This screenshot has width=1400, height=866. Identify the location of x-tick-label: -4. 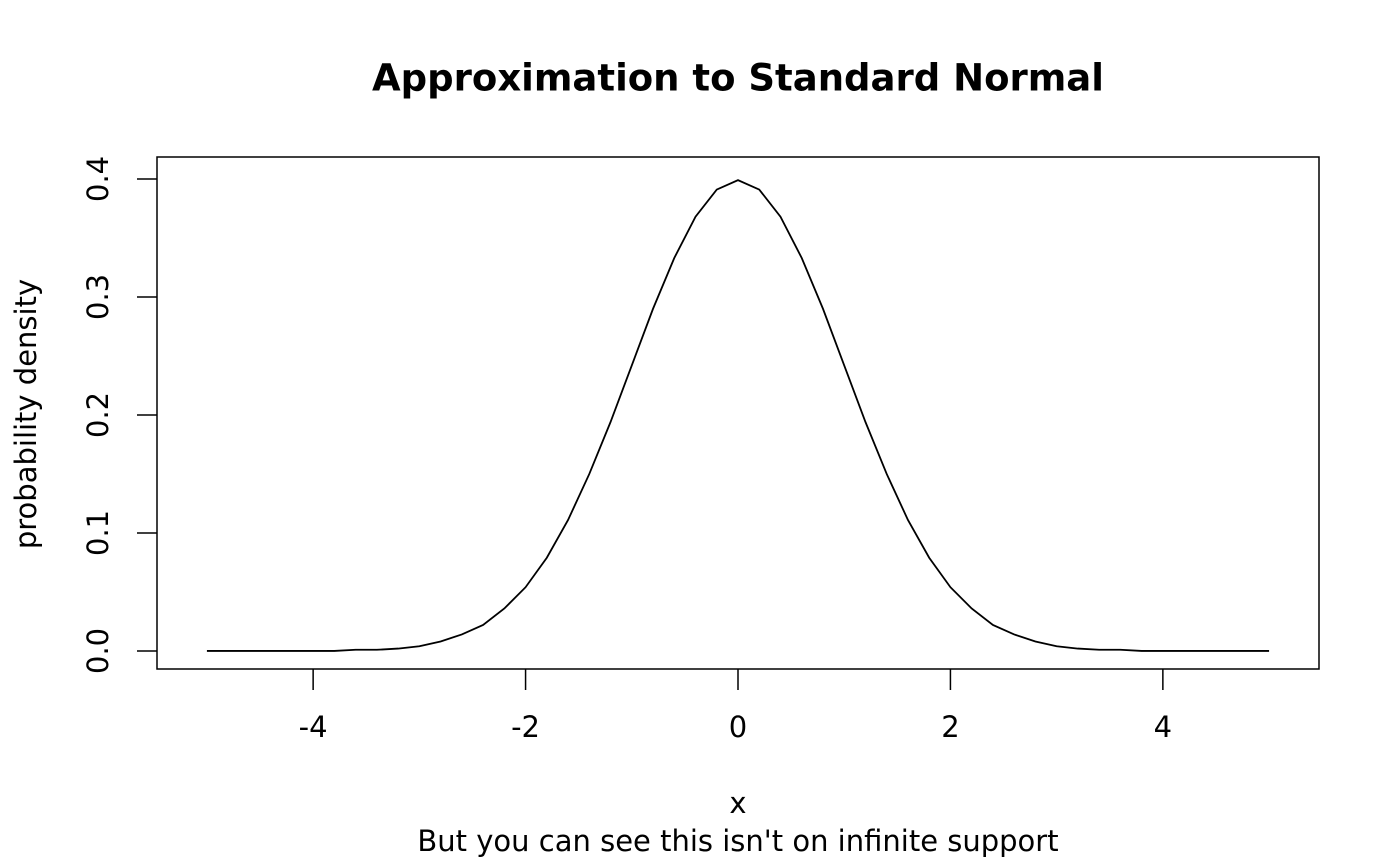
(313, 727).